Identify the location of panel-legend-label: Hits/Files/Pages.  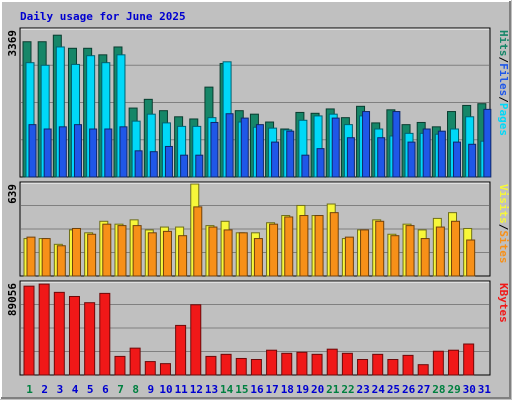
(503, 83).